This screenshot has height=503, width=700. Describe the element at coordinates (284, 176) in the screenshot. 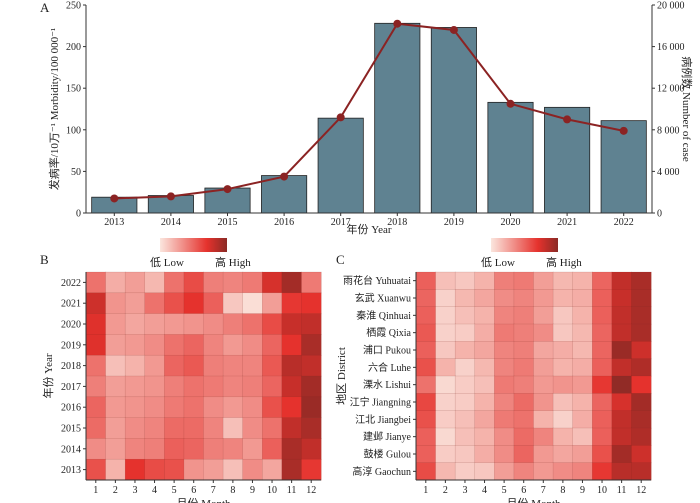

I see `case-point-2016` at that location.